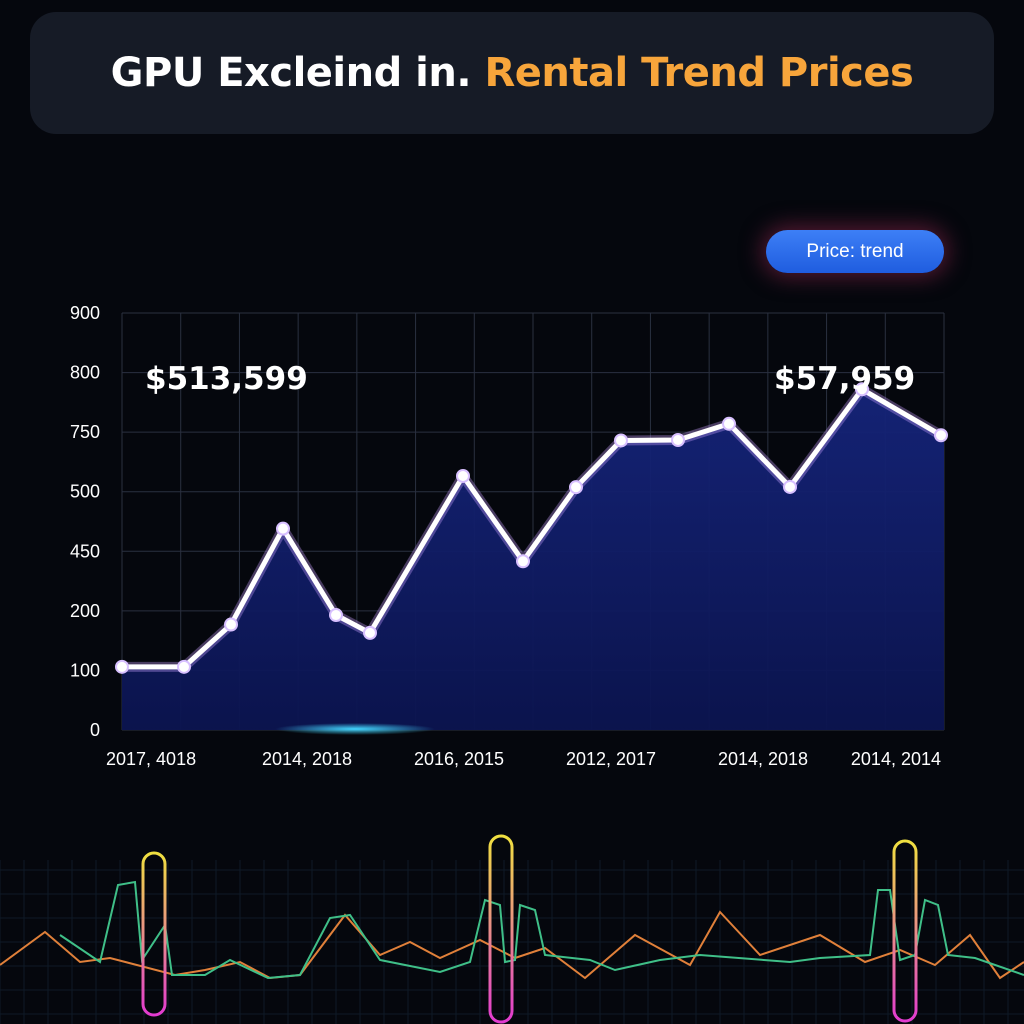 The image size is (1024, 1024). What do you see at coordinates (85, 432) in the screenshot?
I see `y-tick-label: 750` at bounding box center [85, 432].